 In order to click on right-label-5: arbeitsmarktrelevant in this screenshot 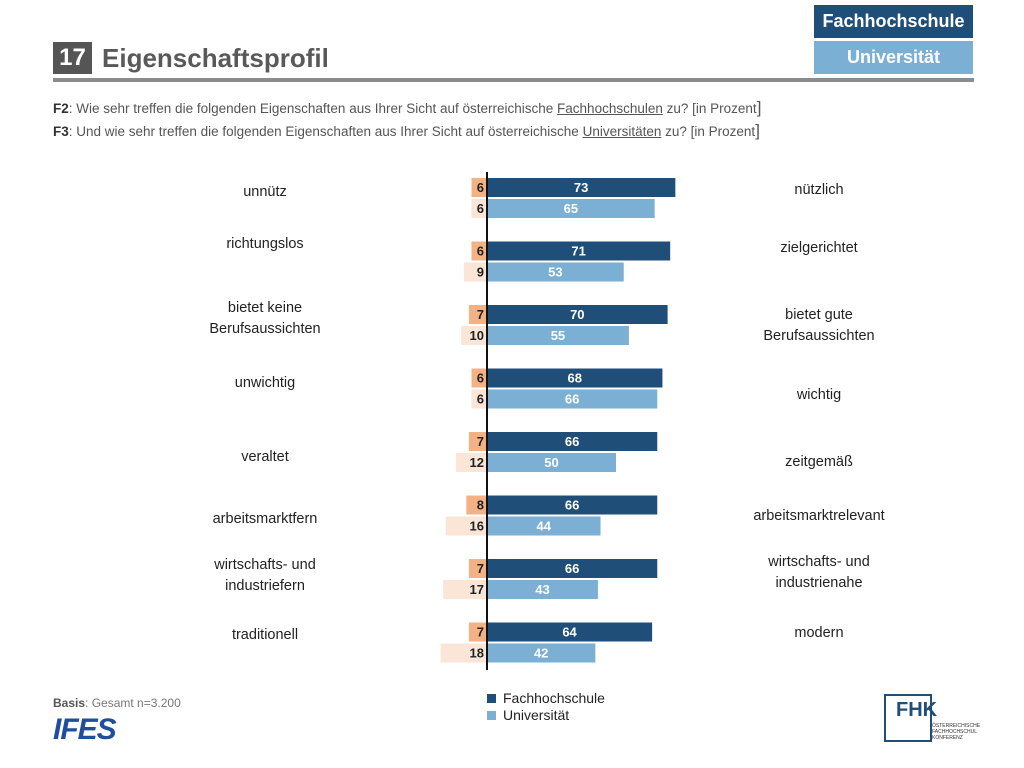, I will do `click(819, 516)`.